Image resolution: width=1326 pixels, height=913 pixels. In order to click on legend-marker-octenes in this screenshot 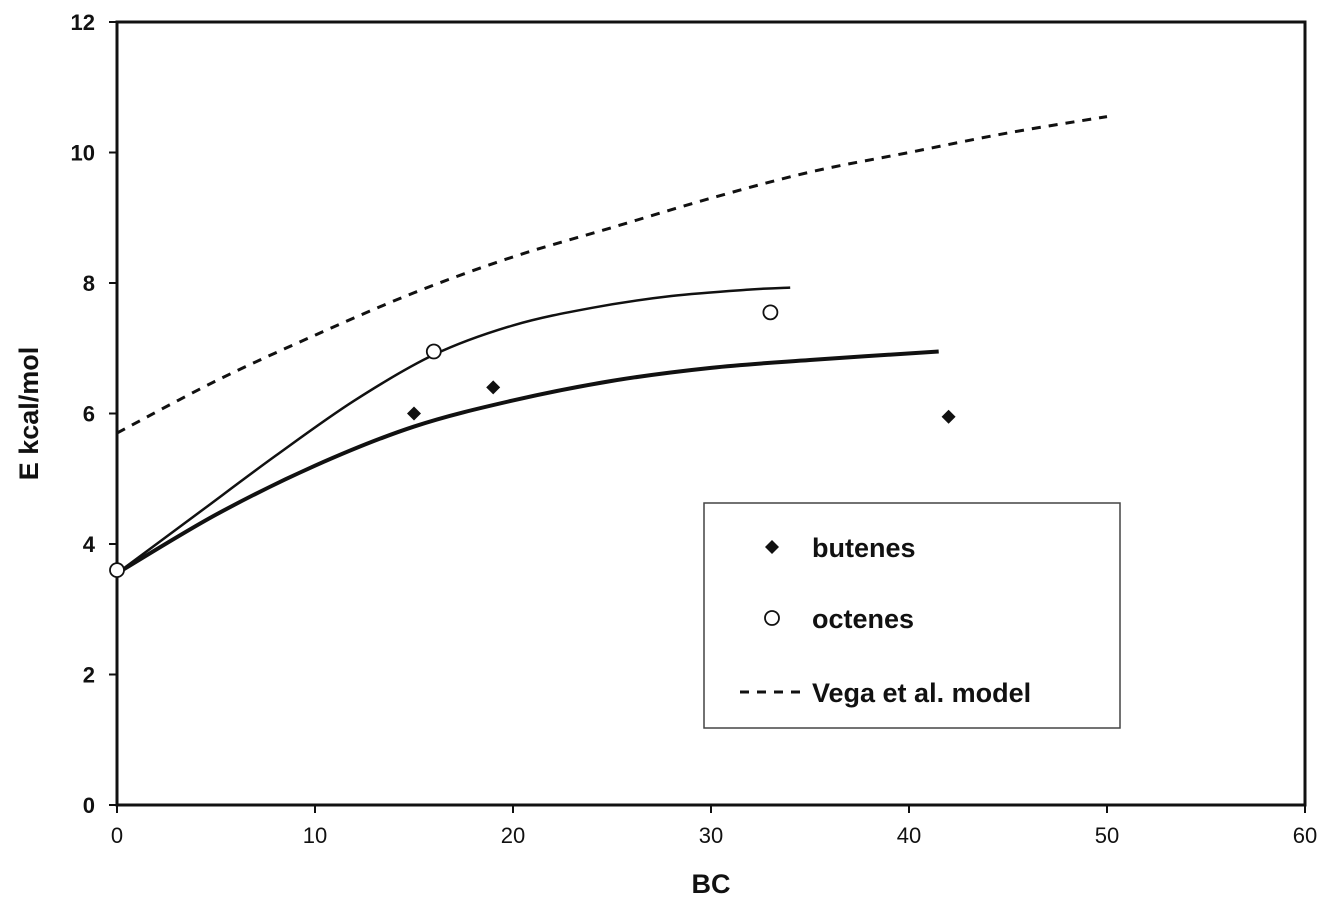, I will do `click(772, 618)`.